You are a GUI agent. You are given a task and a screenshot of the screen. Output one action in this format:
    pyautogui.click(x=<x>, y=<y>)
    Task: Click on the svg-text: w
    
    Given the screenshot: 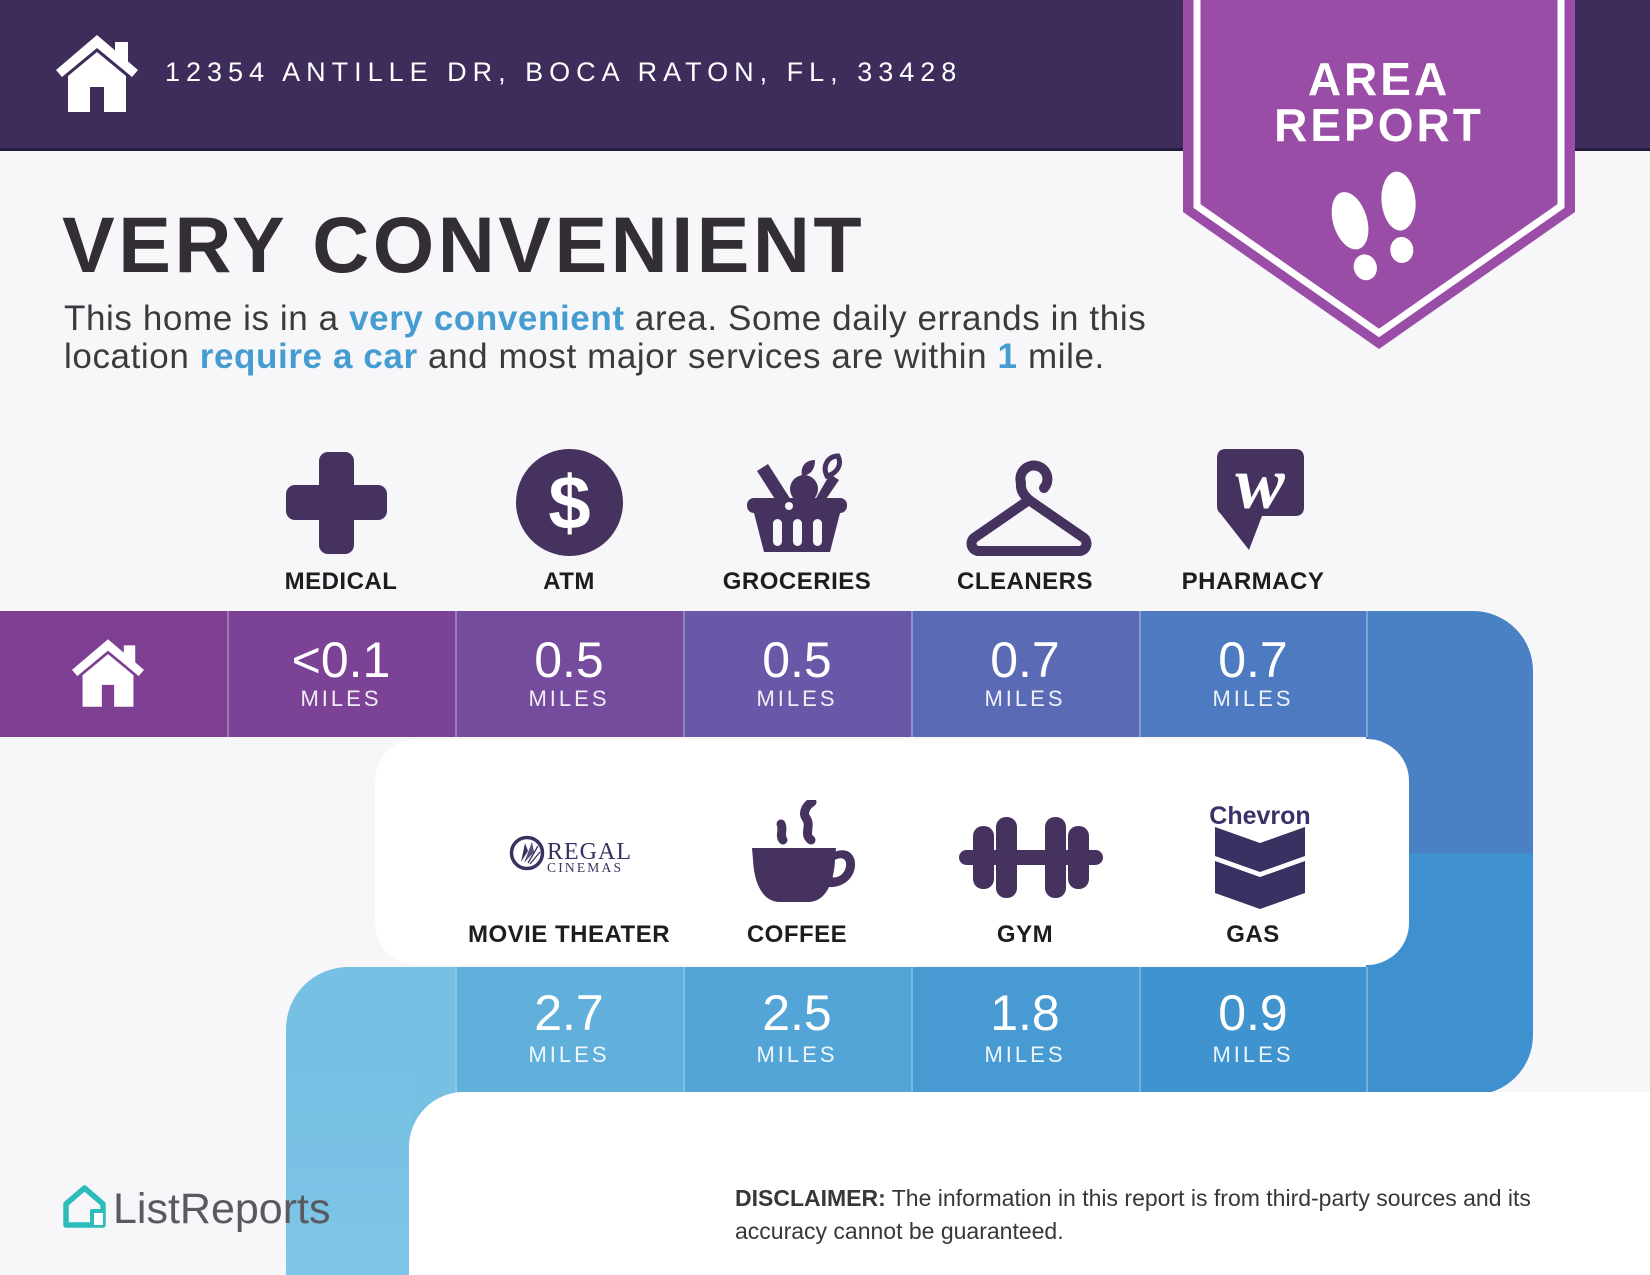 What is the action you would take?
    pyautogui.click(x=1260, y=487)
    